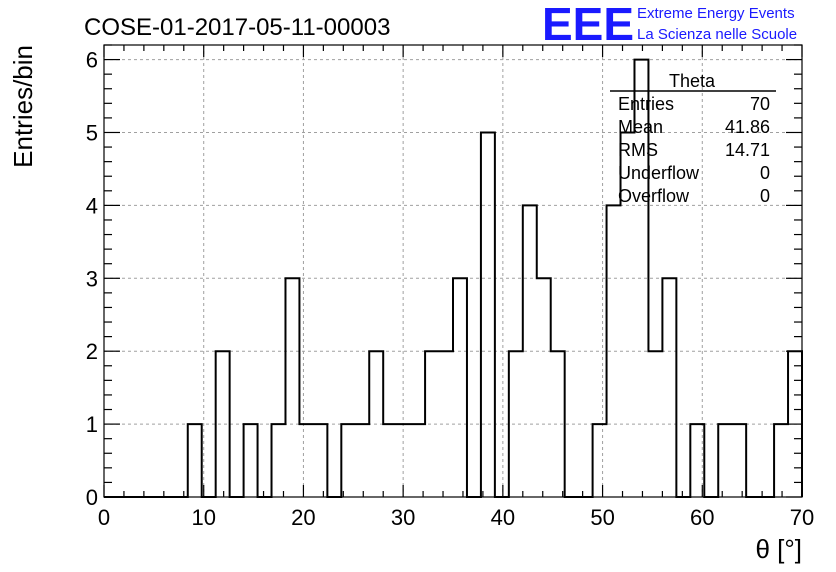  What do you see at coordinates (588, 25) in the screenshot?
I see `eee-logo: EEE` at bounding box center [588, 25].